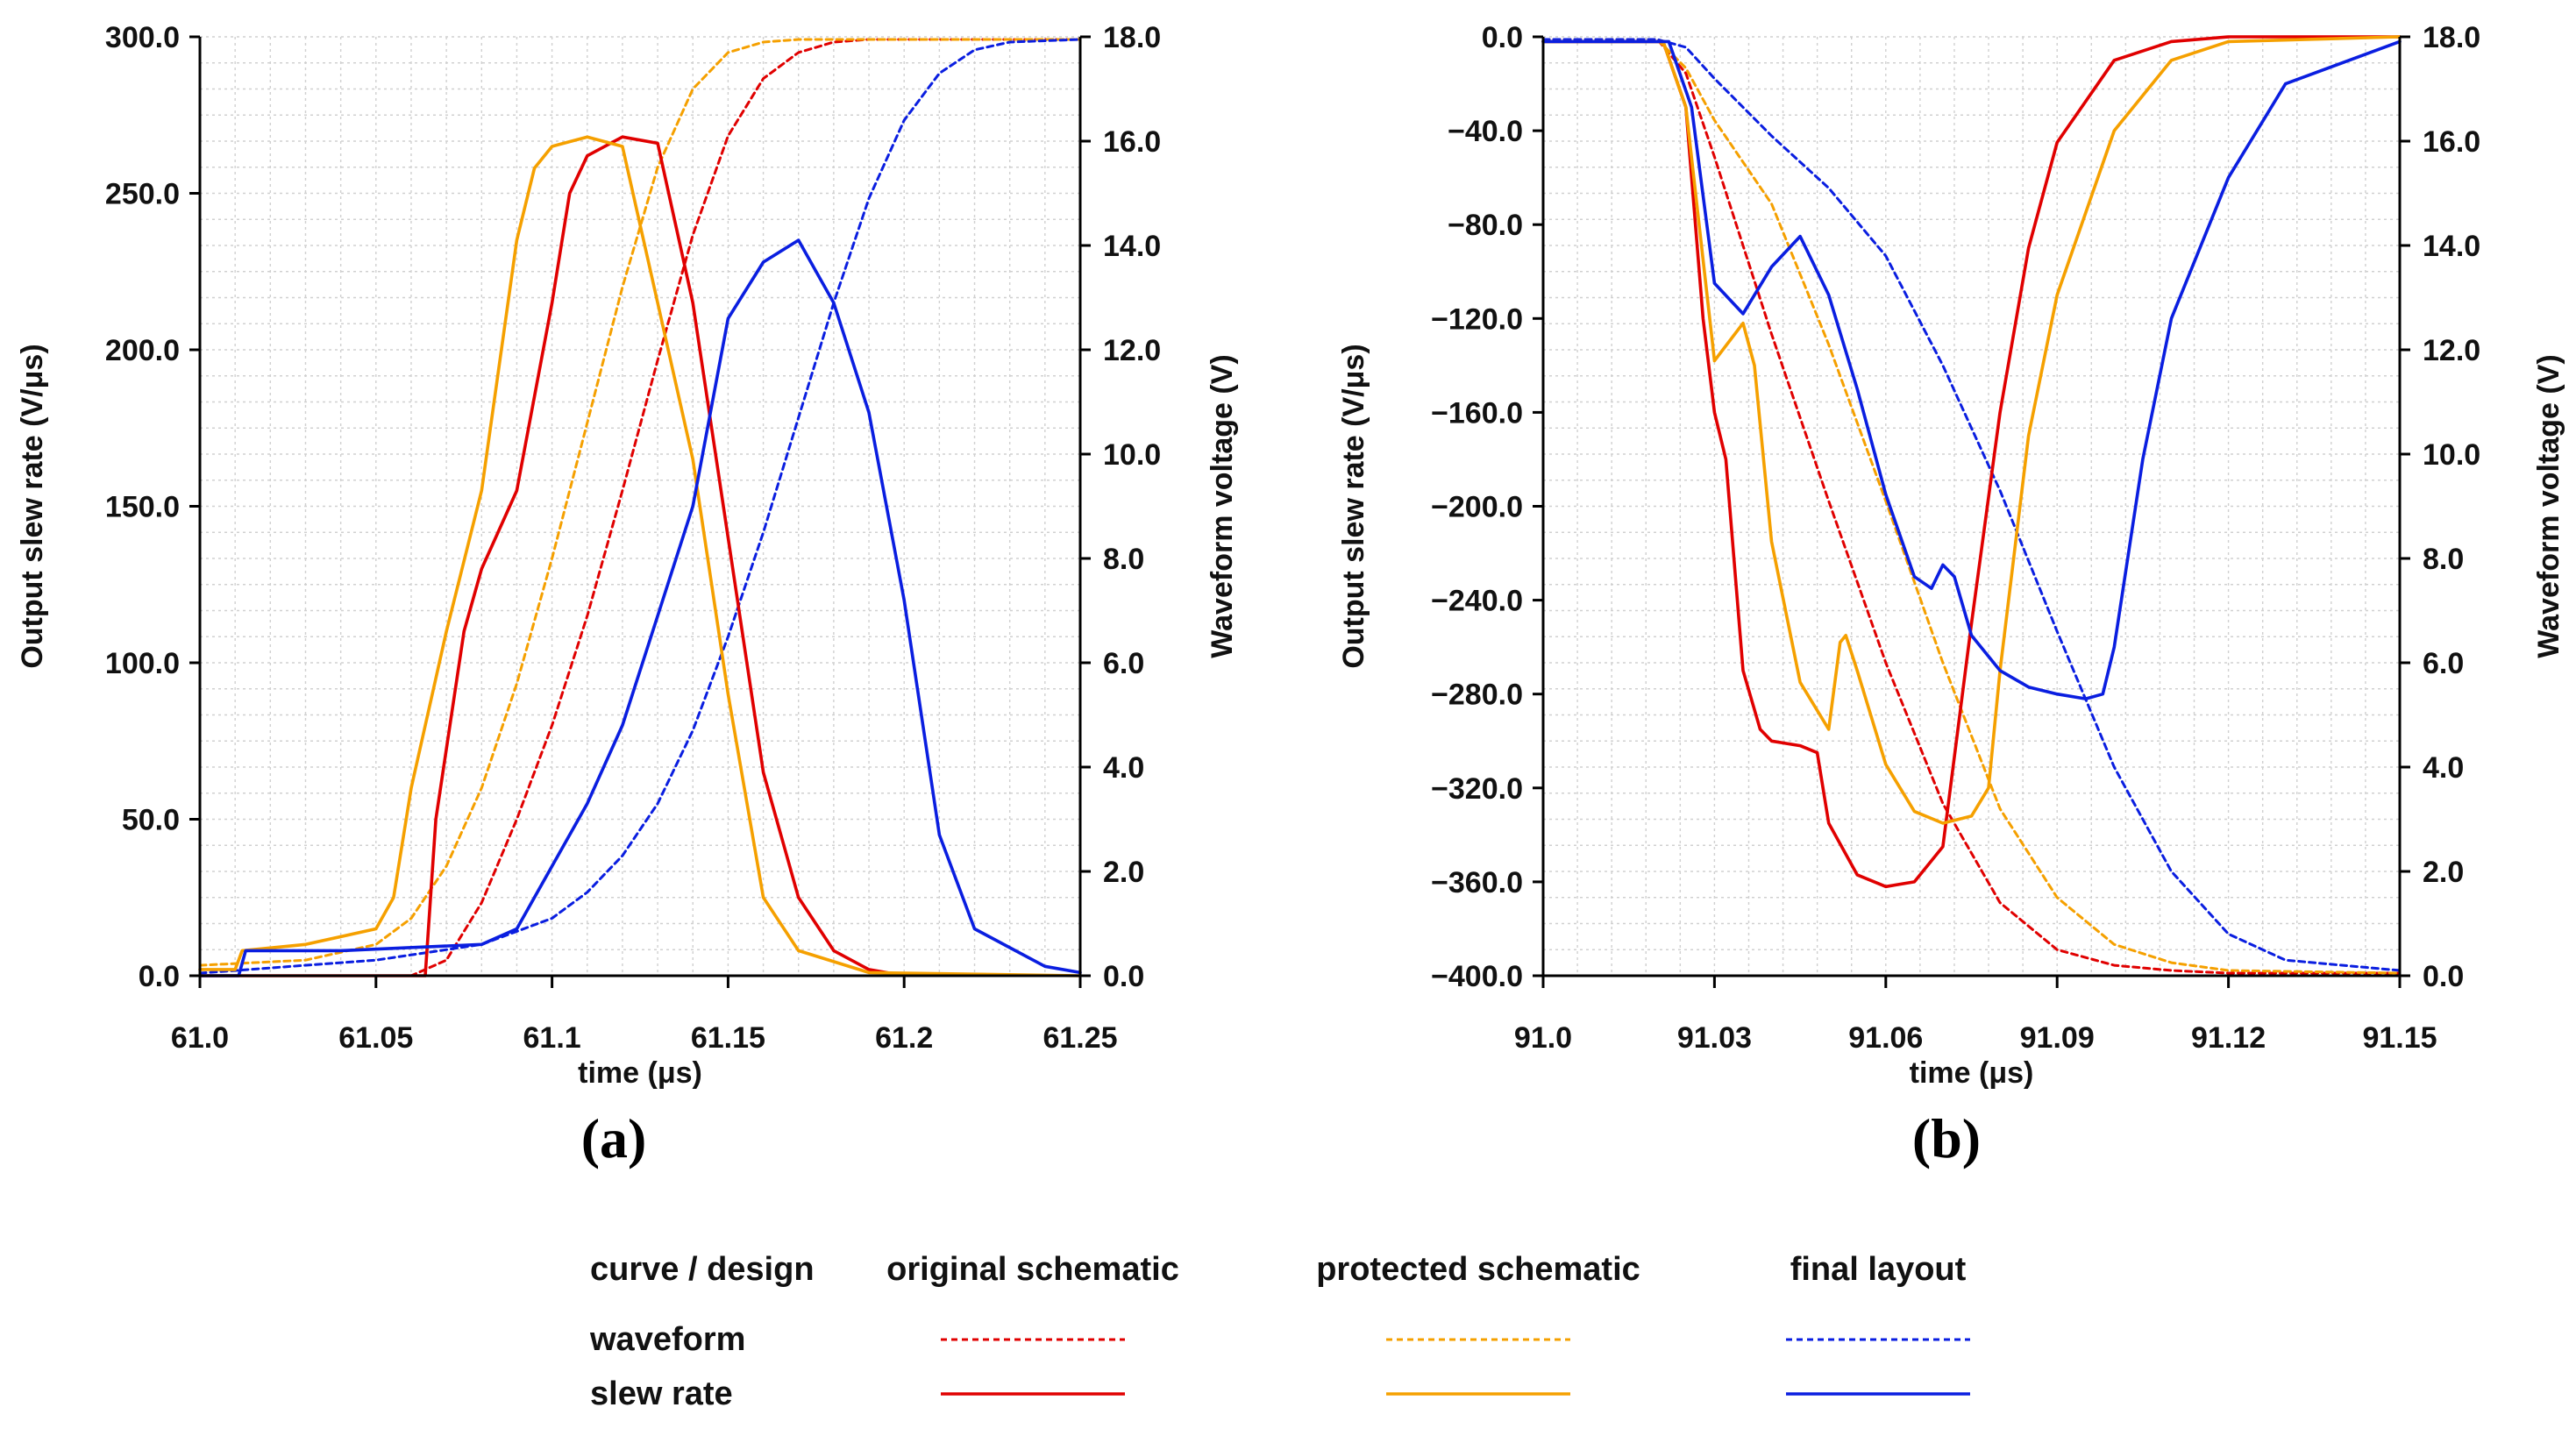 This screenshot has height=1443, width=2576. What do you see at coordinates (375, 1038) in the screenshot?
I see `x-tick-label: 61.05` at bounding box center [375, 1038].